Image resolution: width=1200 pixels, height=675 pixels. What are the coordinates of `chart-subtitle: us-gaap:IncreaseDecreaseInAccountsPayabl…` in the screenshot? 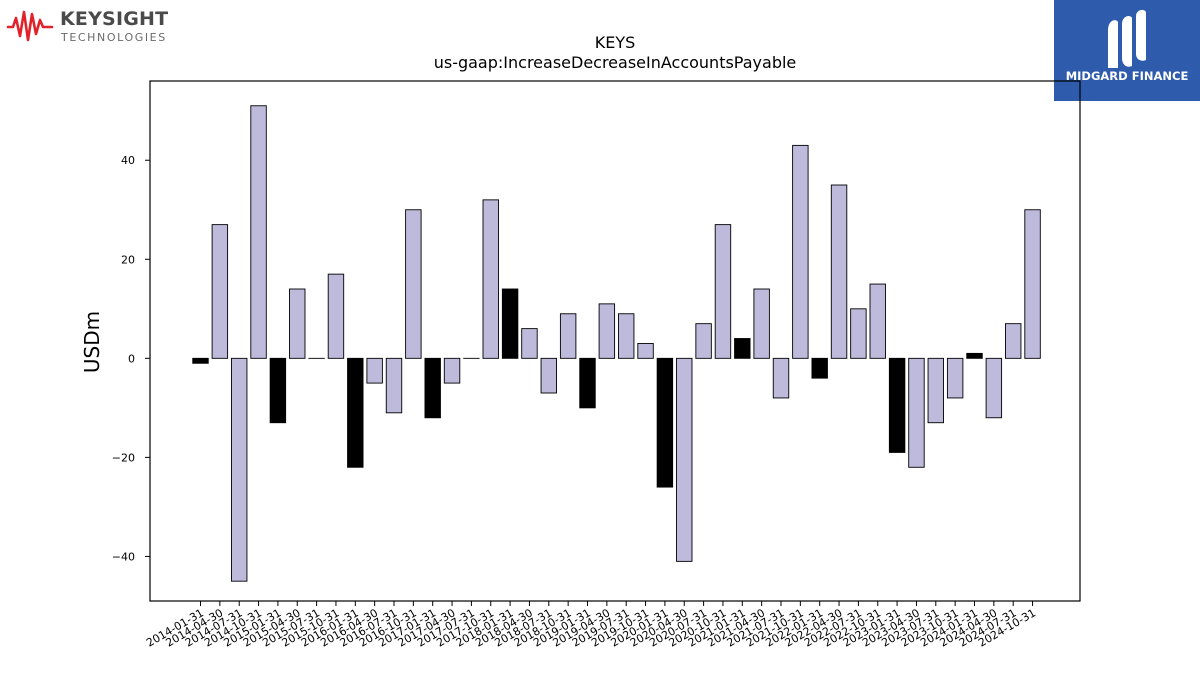 It's located at (615, 62).